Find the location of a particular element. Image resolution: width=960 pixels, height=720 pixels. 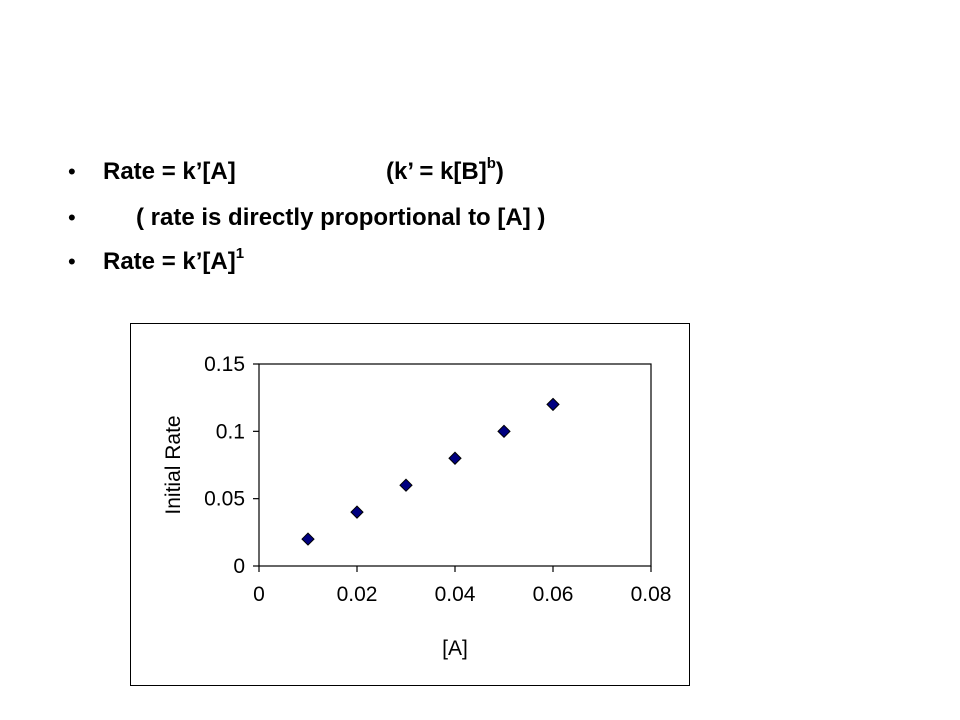

x-tick-label: 0.08 is located at coordinates (651, 594).